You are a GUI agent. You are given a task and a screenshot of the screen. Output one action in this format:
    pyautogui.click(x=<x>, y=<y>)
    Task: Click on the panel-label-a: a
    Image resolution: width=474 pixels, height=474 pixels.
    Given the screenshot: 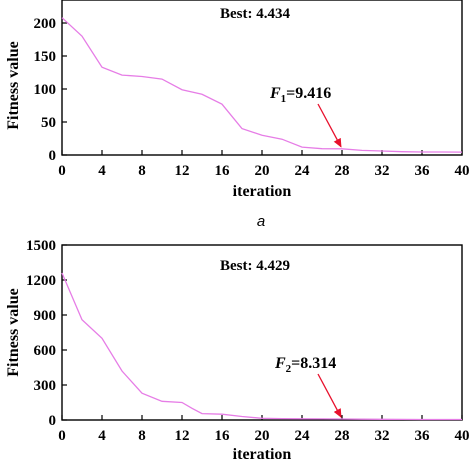 What is the action you would take?
    pyautogui.click(x=261, y=221)
    